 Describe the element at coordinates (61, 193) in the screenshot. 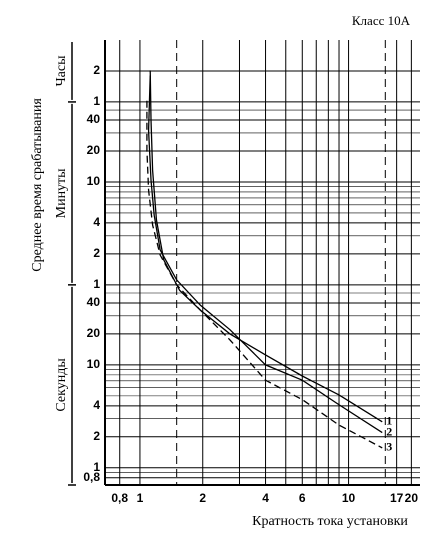

I see `section-label: Минуты` at that location.